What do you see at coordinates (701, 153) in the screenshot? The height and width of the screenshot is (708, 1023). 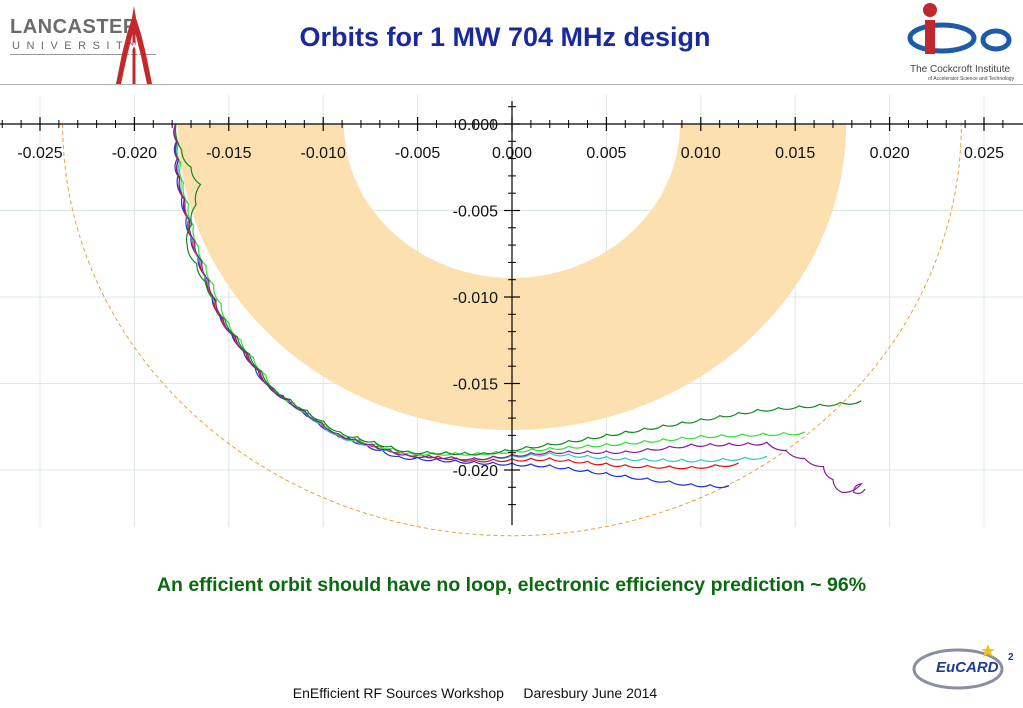 I see `x-tick-label: 0.010` at bounding box center [701, 153].